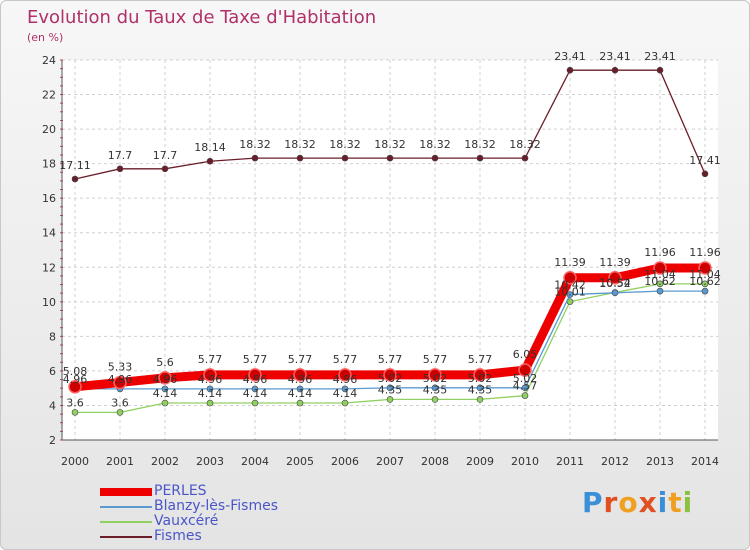 The width and height of the screenshot is (750, 550). What do you see at coordinates (660, 274) in the screenshot?
I see `data-label: 11.04` at bounding box center [660, 274].